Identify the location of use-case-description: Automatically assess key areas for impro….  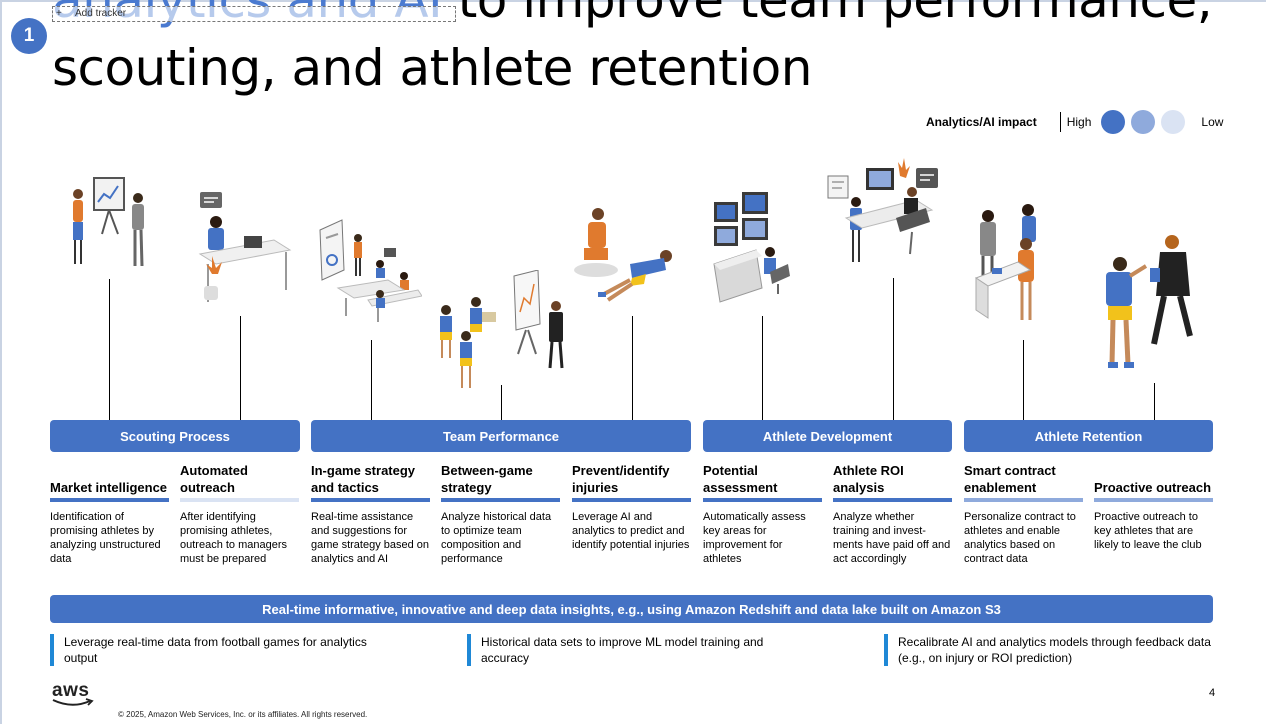
(754, 538).